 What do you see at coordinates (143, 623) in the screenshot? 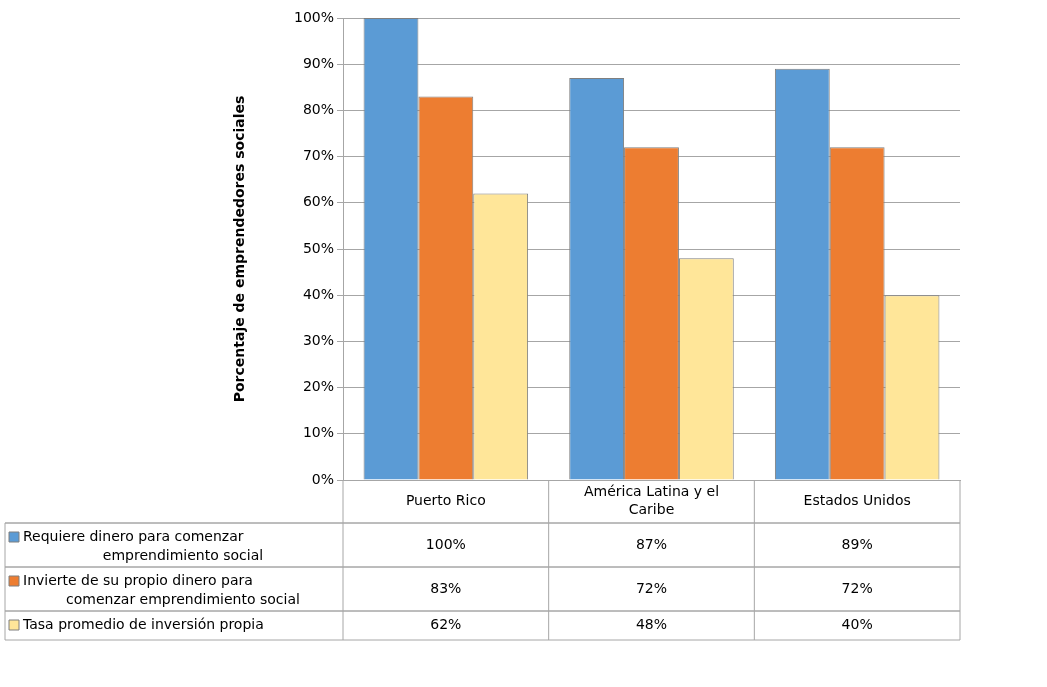
I see `legend-label: Tasa promedio de inversión propia` at bounding box center [143, 623].